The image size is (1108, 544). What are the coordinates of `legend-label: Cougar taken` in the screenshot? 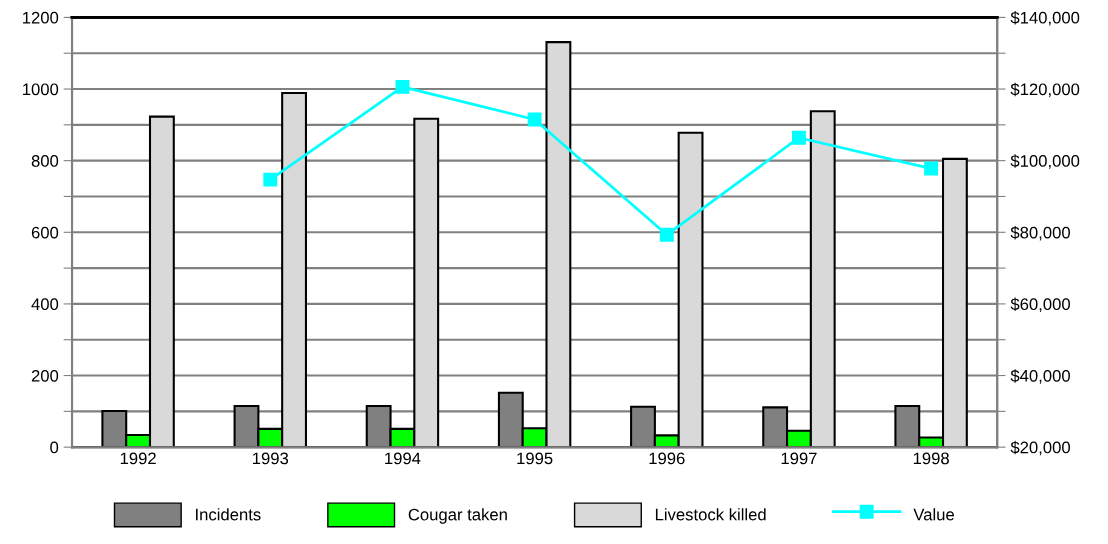 It's located at (457, 516).